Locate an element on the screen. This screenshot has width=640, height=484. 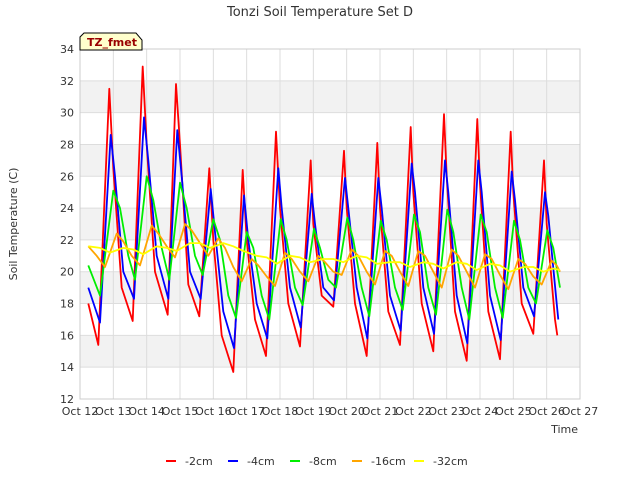
y-tick-label: 28 is located at coordinates (67, 144).